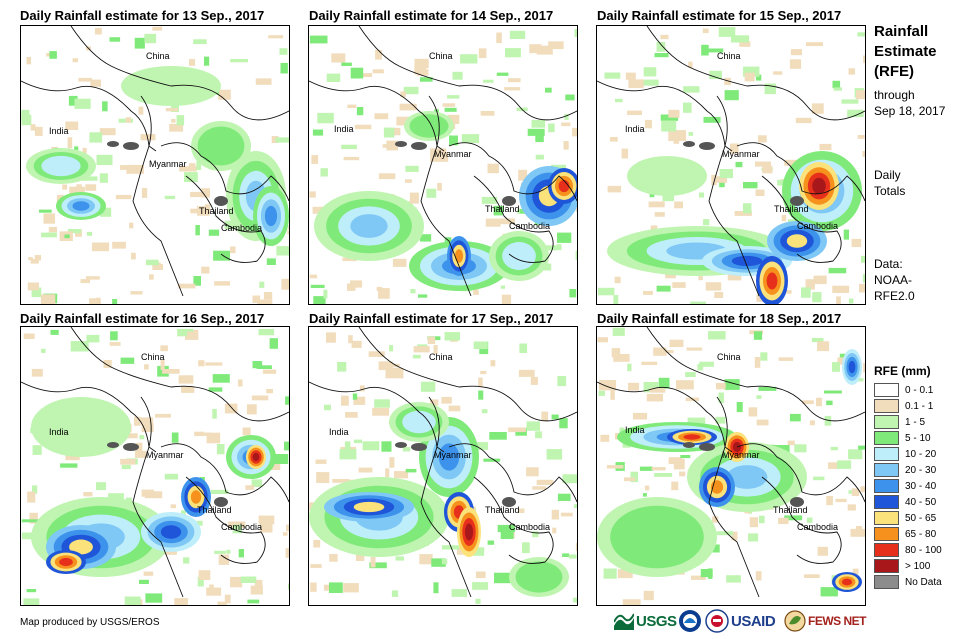 This screenshot has height=639, width=967. Describe the element at coordinates (886, 454) in the screenshot. I see `legend-swatch` at that location.